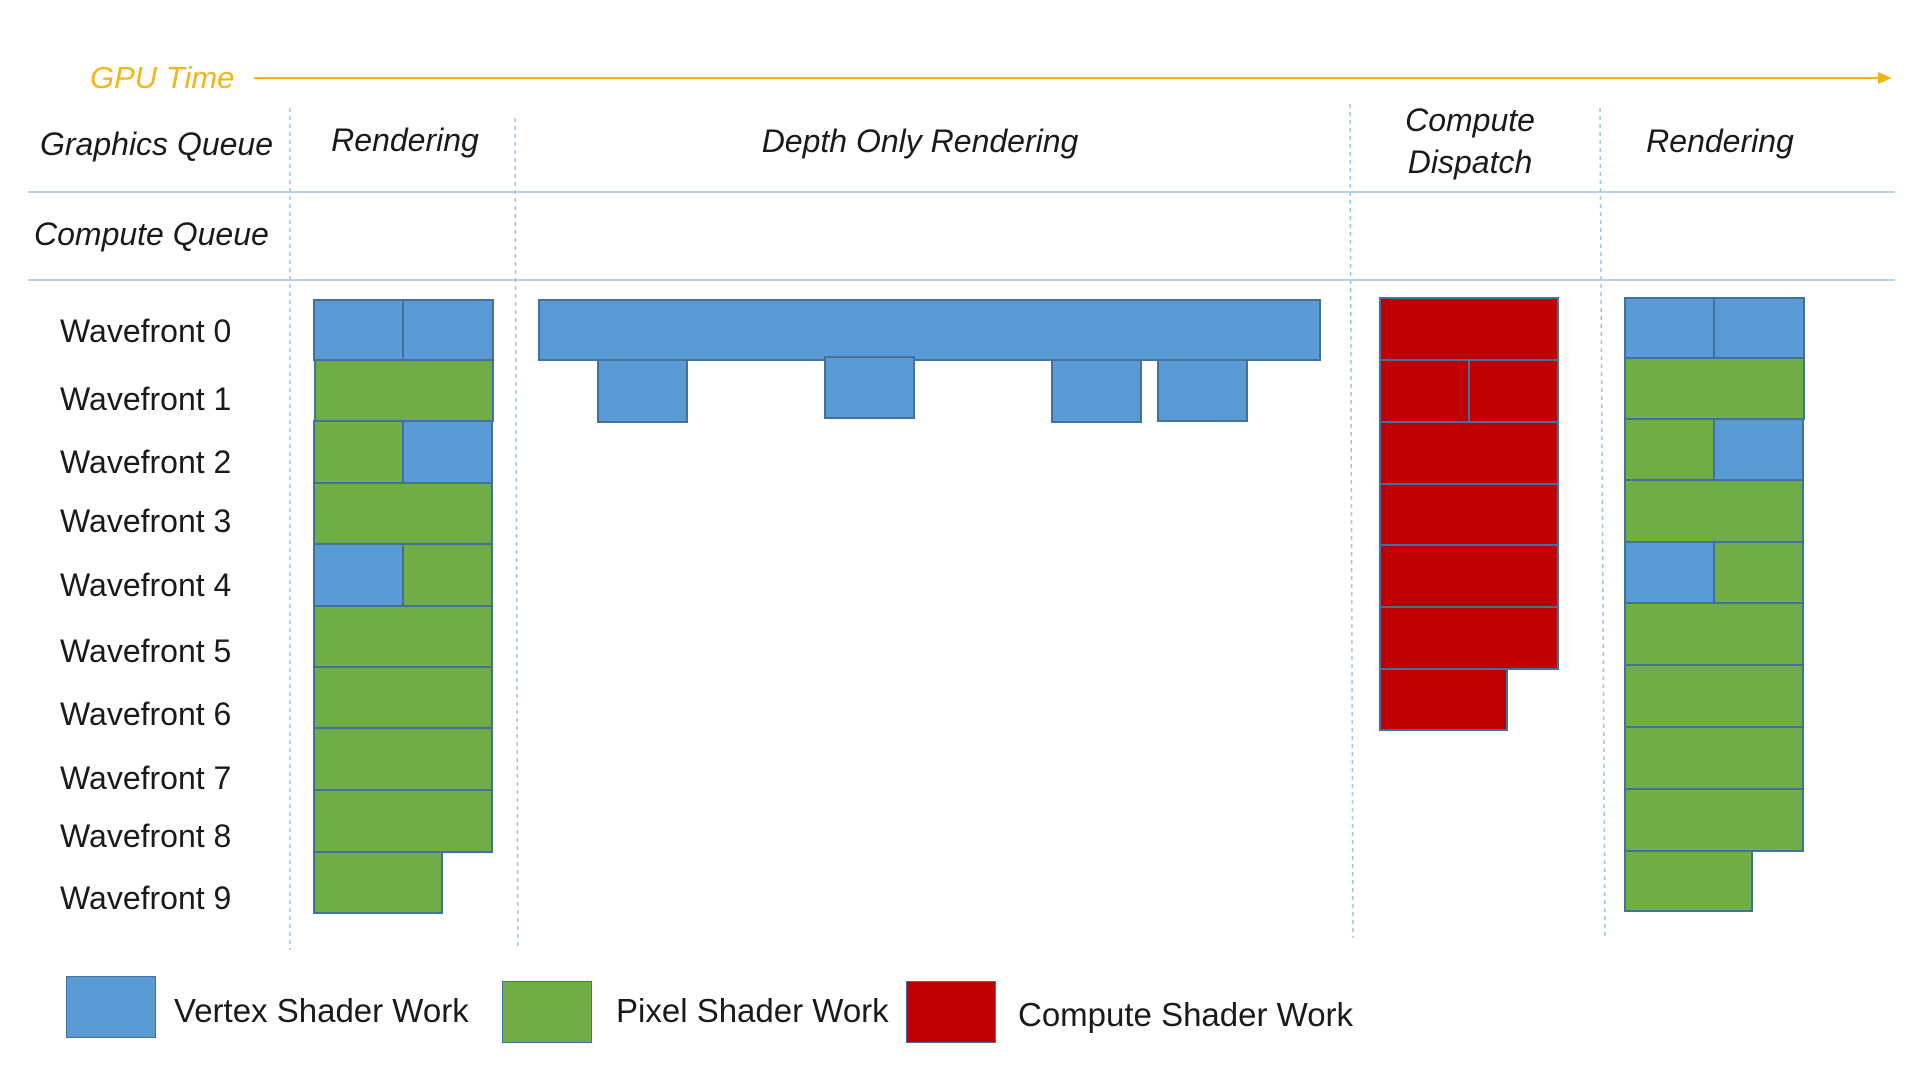 The width and height of the screenshot is (1920, 1080). Describe the element at coordinates (547, 1012) in the screenshot. I see `legend-swatch-pixel` at that location.